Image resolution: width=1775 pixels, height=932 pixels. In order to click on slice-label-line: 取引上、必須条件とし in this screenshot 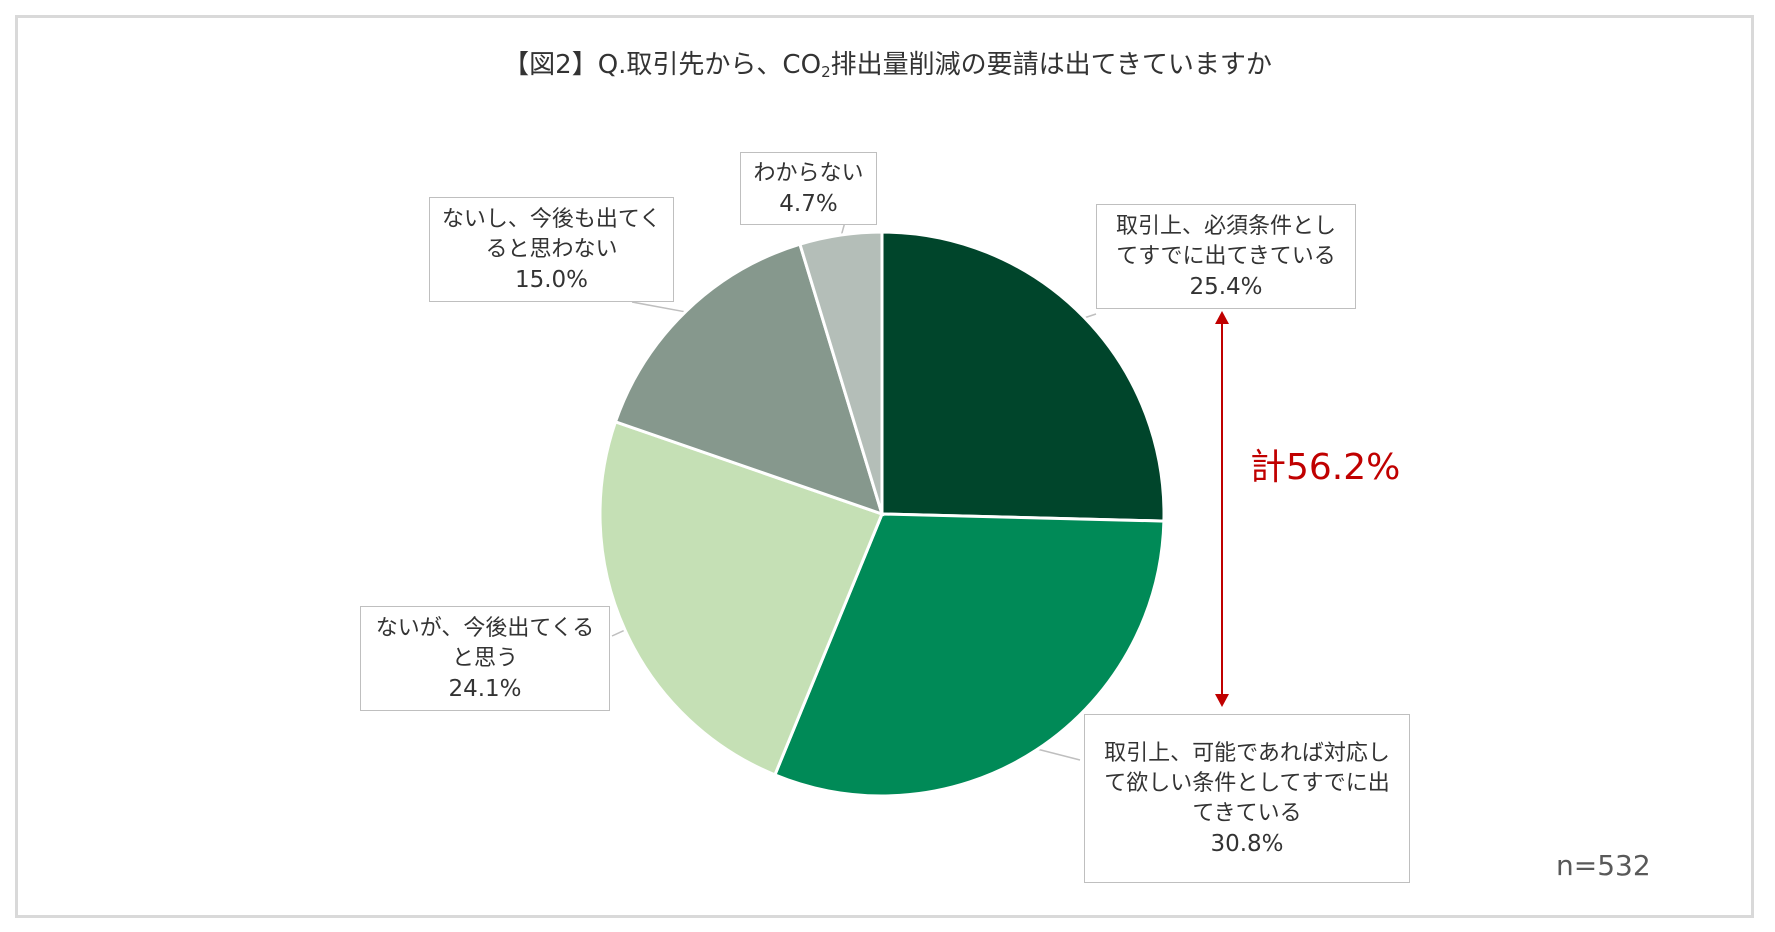, I will do `click(1225, 226)`.